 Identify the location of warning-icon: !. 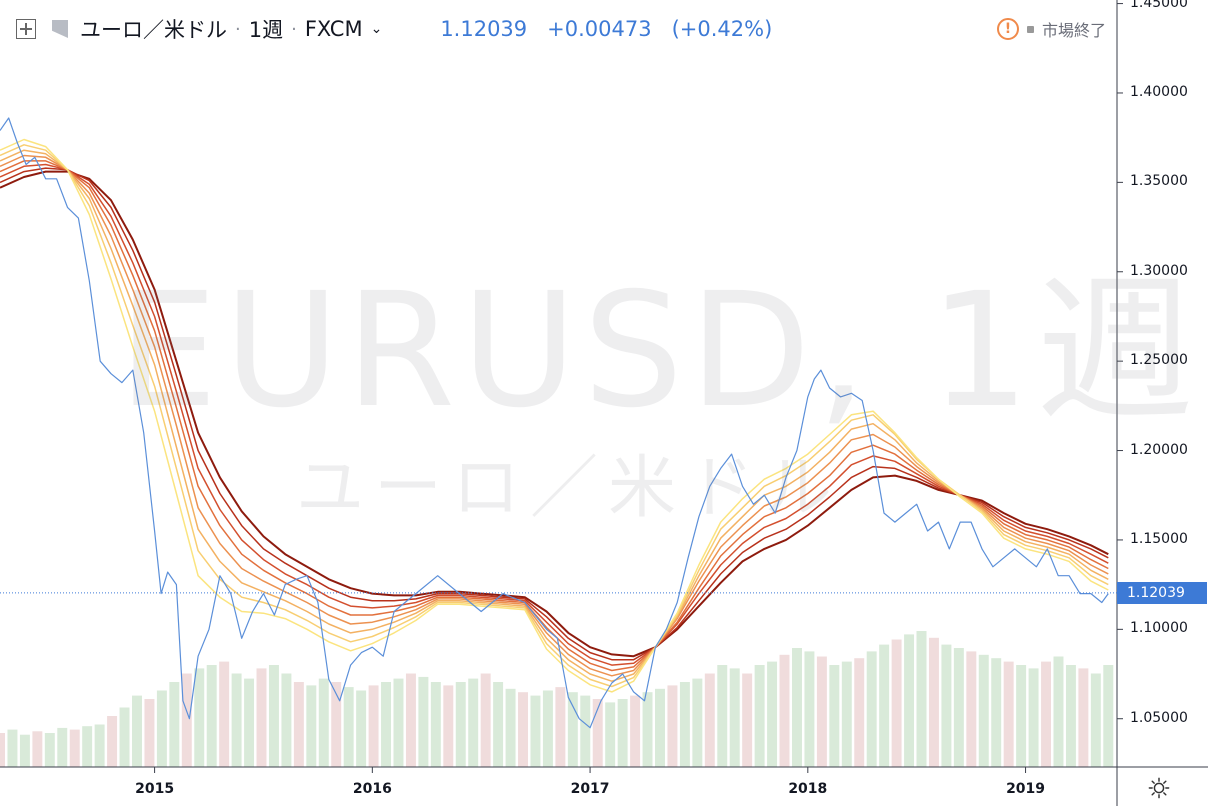
(1007, 29).